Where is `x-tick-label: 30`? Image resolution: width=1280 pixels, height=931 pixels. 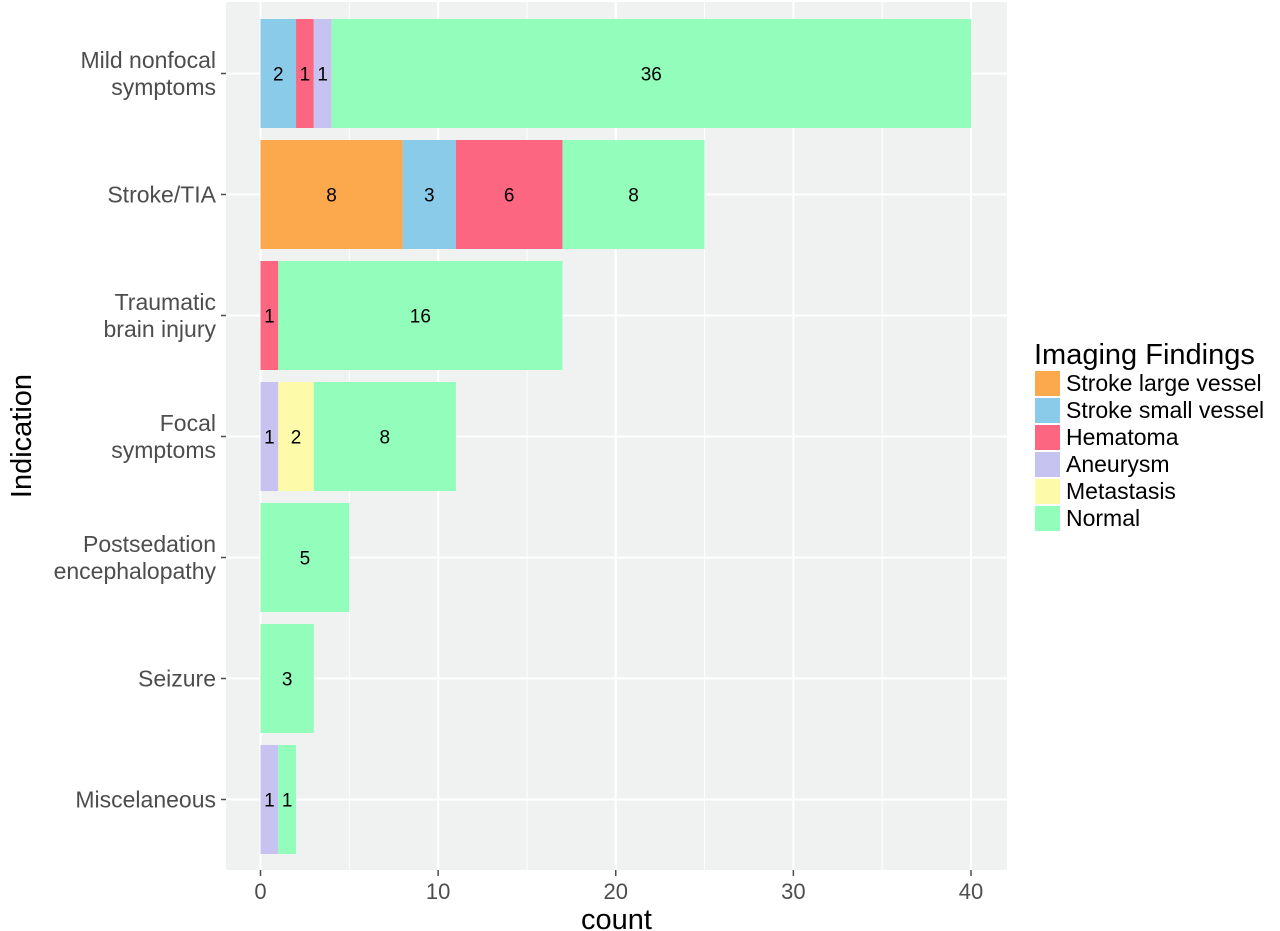 x-tick-label: 30 is located at coordinates (793, 891).